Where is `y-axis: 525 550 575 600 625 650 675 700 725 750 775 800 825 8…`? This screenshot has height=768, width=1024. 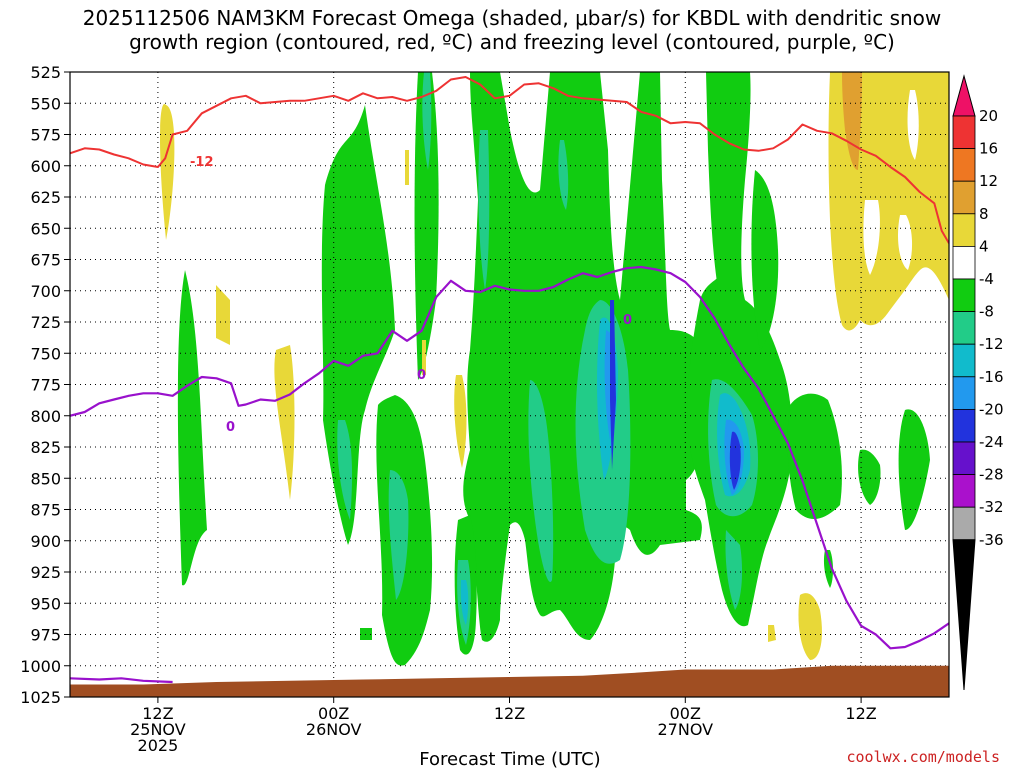 y-axis: 525 550 575 600 625 650 675 700 725 750 775 800 825 8… is located at coordinates (45, 385).